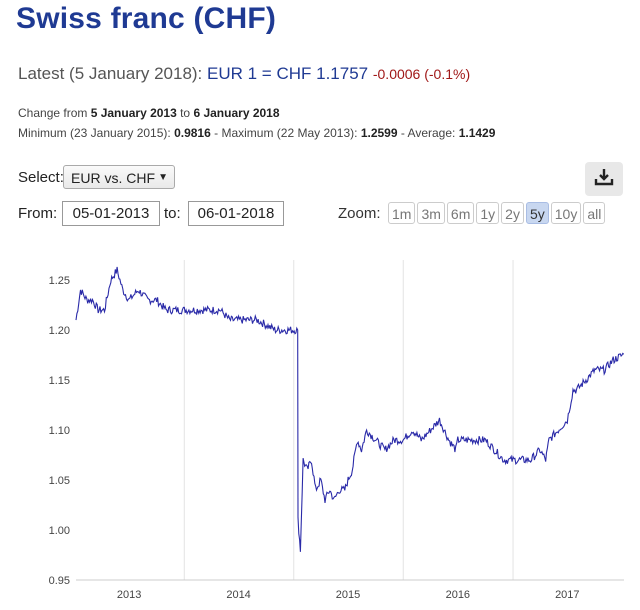  Describe the element at coordinates (431, 213) in the screenshot. I see `zoom-button-3m: 3m` at that location.